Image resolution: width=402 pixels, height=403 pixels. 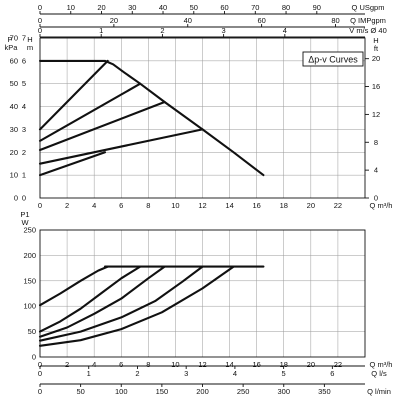 What do you see at coordinates (24, 83) in the screenshot?
I see `upper-m-tick-5: 5` at bounding box center [24, 83].